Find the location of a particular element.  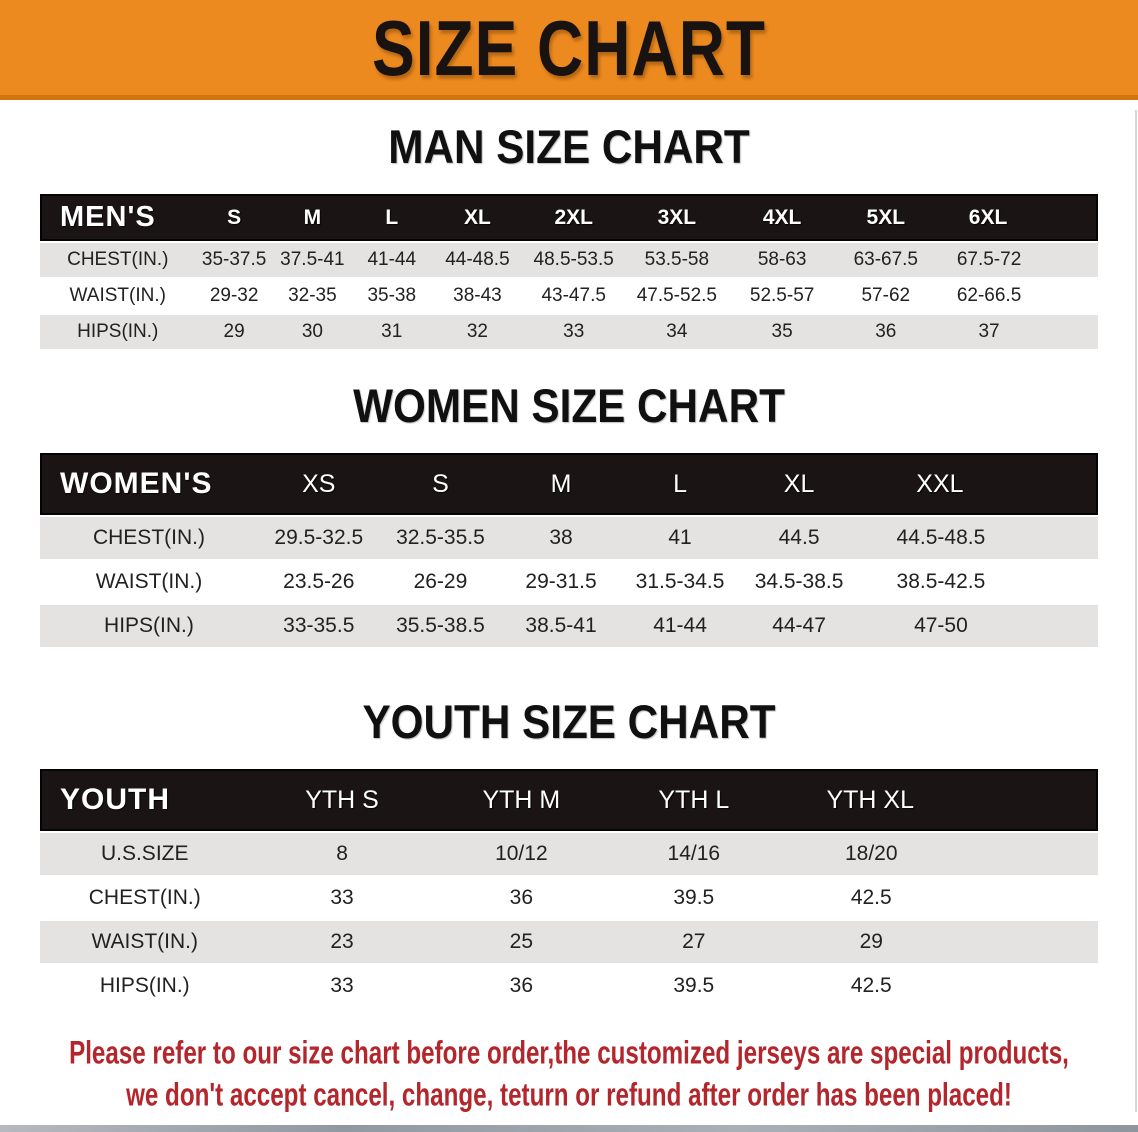

size-column-header: 2XL is located at coordinates (573, 217).